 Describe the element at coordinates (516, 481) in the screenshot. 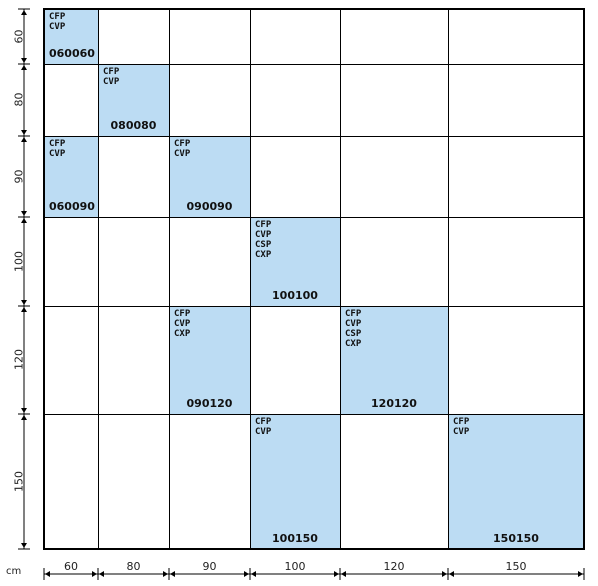

I see `size-cell-150150: CFP CVP 150150` at that location.